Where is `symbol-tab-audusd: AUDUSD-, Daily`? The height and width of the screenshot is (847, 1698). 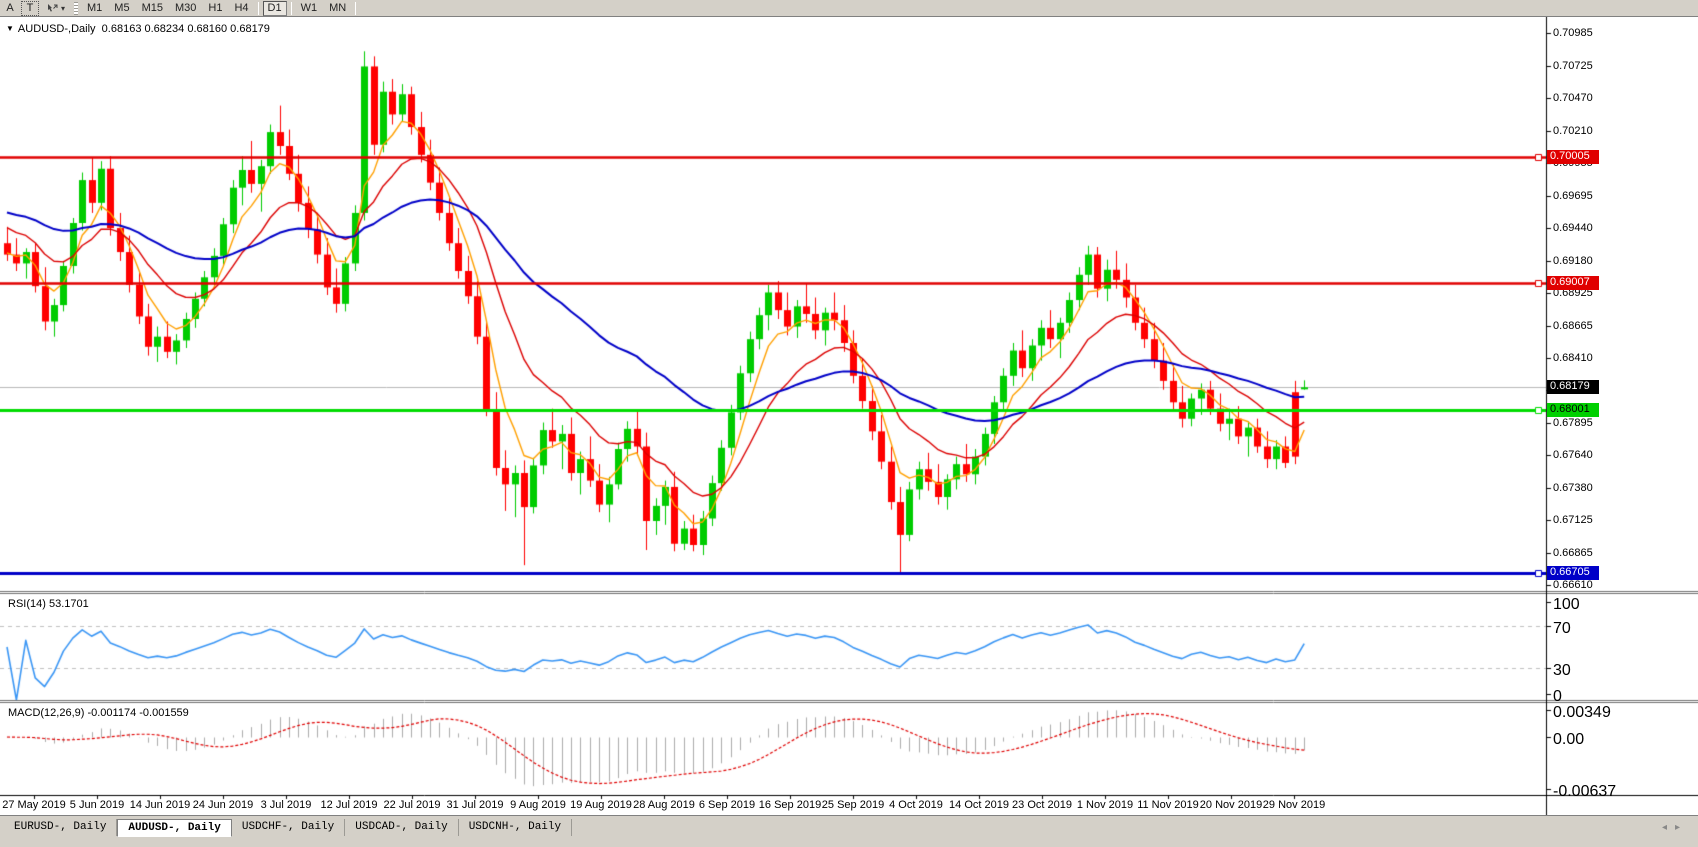
symbol-tab-audusd: AUDUSD-, Daily is located at coordinates (174, 828).